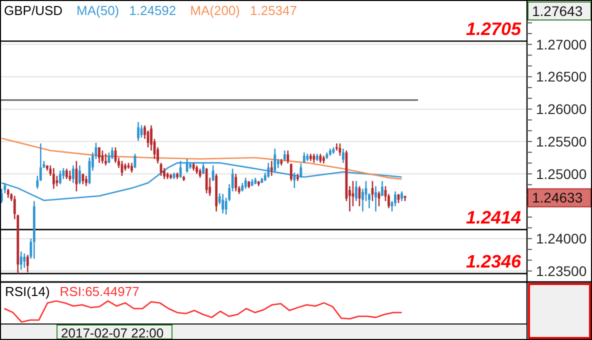  I want to click on text: MA(200), so click(215, 10).